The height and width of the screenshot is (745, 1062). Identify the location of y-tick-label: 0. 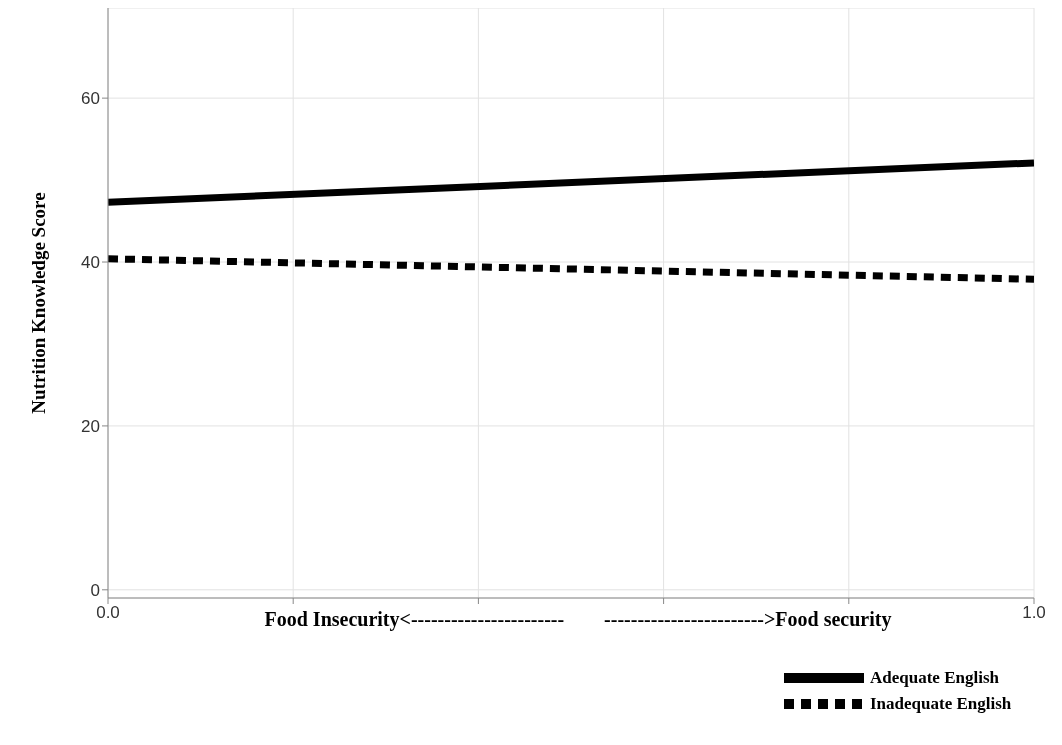
(95, 590).